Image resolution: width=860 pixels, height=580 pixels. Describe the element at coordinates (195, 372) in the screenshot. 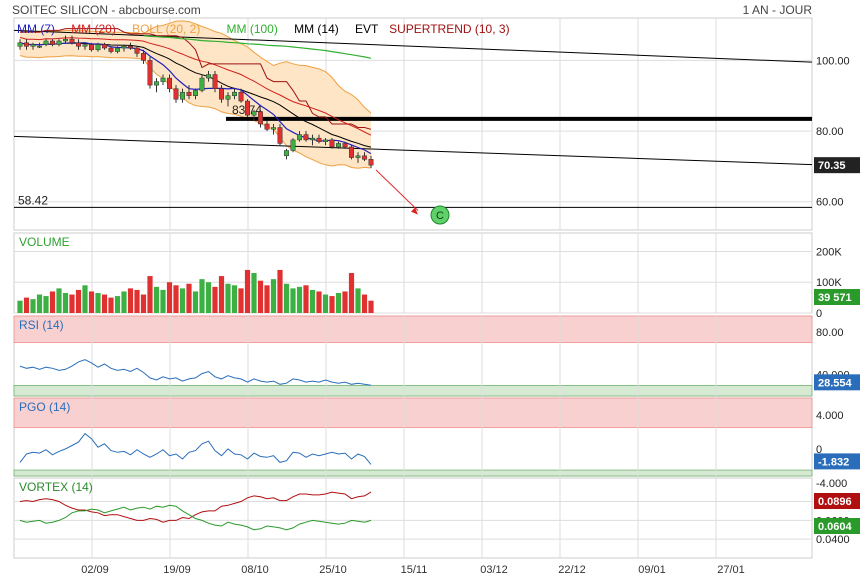

I see `rsi-panel-line` at that location.